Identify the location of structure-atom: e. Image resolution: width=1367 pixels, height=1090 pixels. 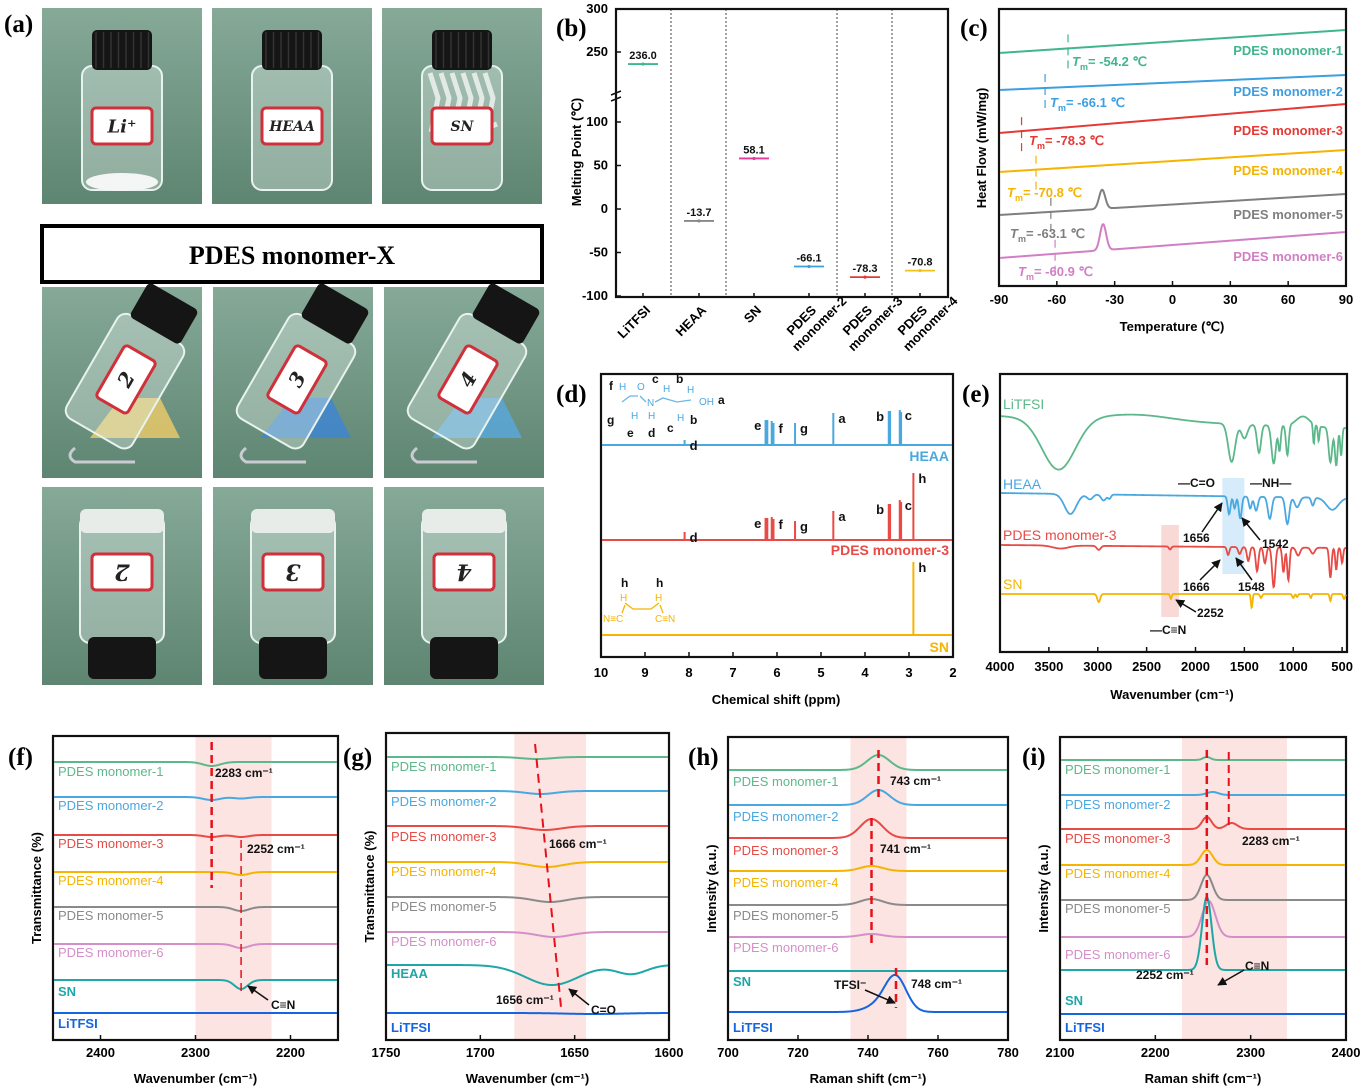
(630, 433).